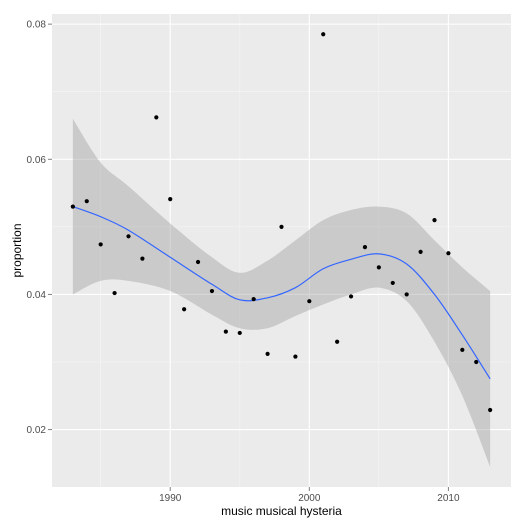 The image size is (525, 525). Describe the element at coordinates (17, 250) in the screenshot. I see `y-axis-title: proportion` at that location.